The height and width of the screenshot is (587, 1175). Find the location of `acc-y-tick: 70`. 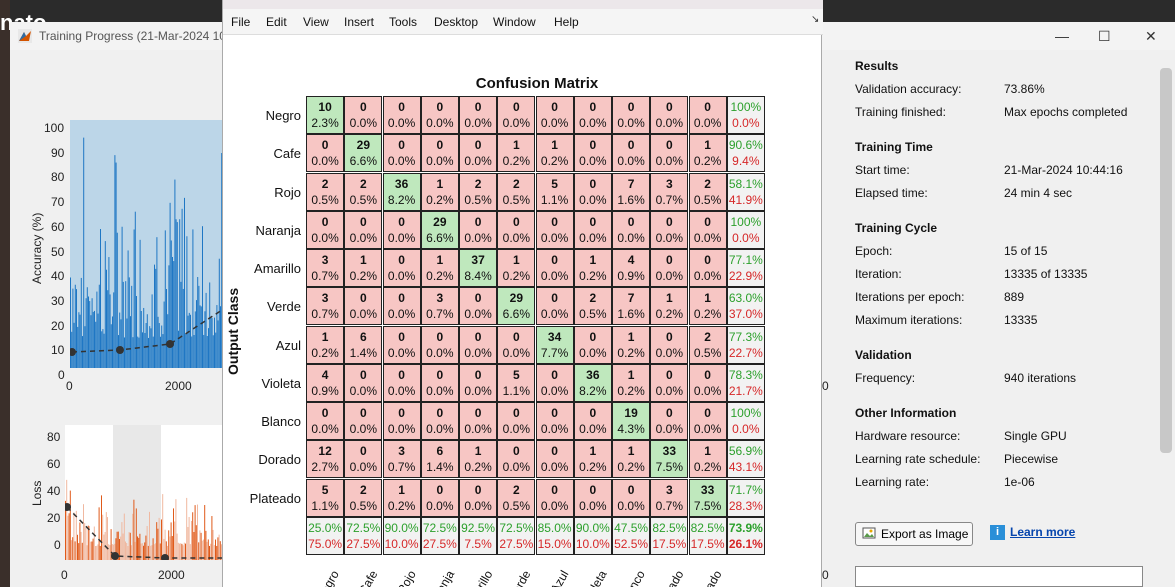

acc-y-tick: 70 is located at coordinates (58, 202).